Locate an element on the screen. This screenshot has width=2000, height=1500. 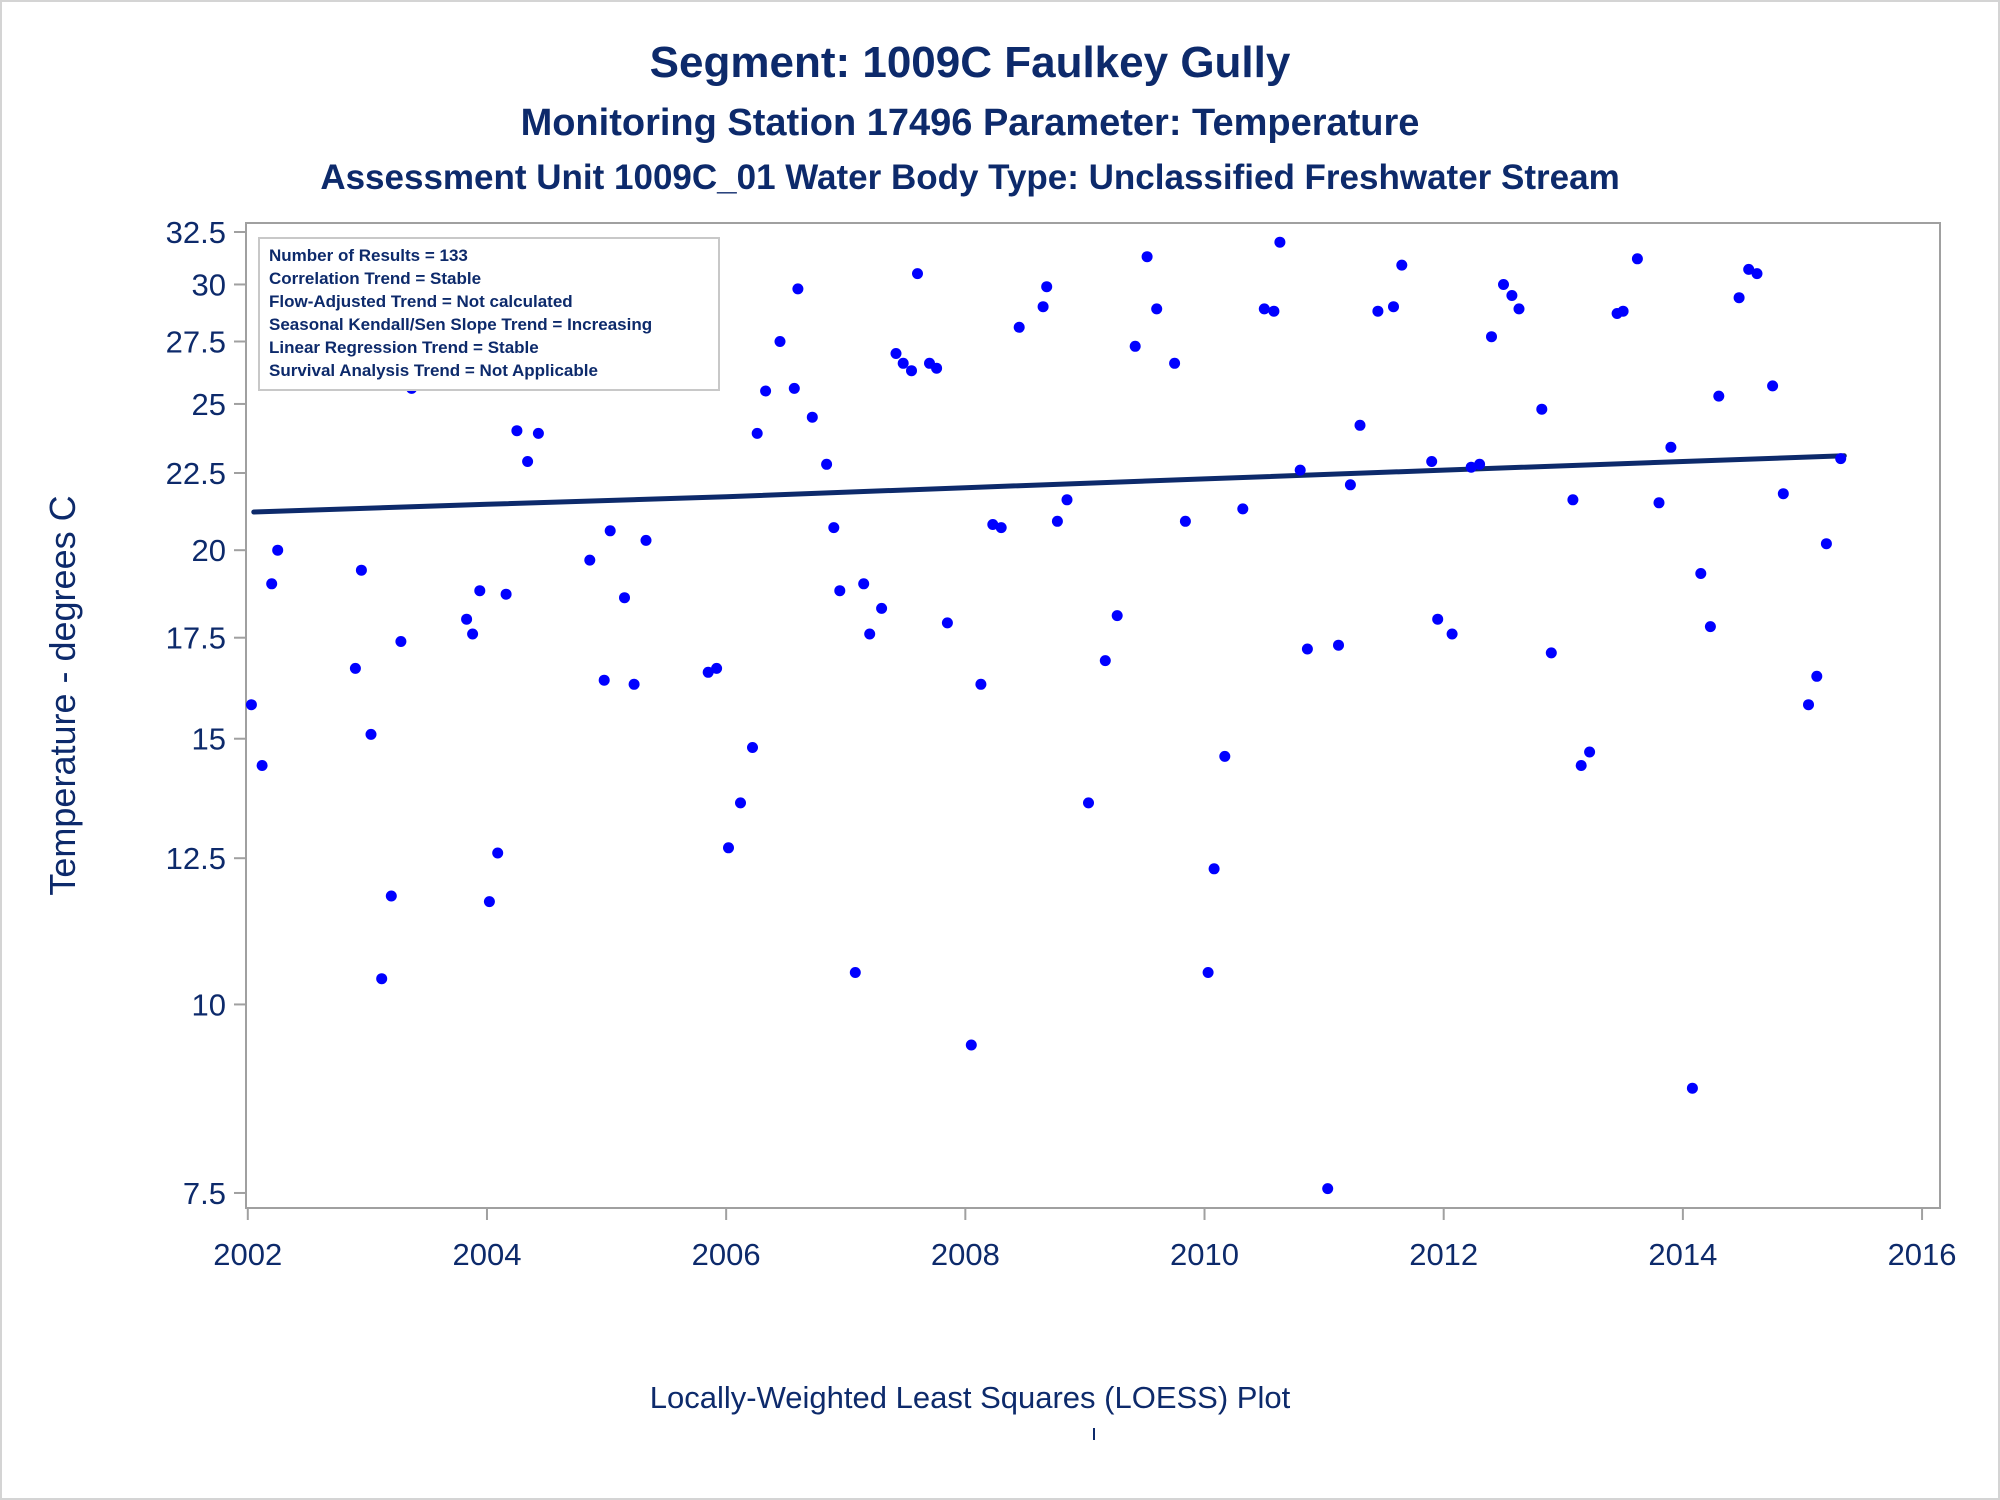
x-tick-label: 2008 is located at coordinates (965, 1254).